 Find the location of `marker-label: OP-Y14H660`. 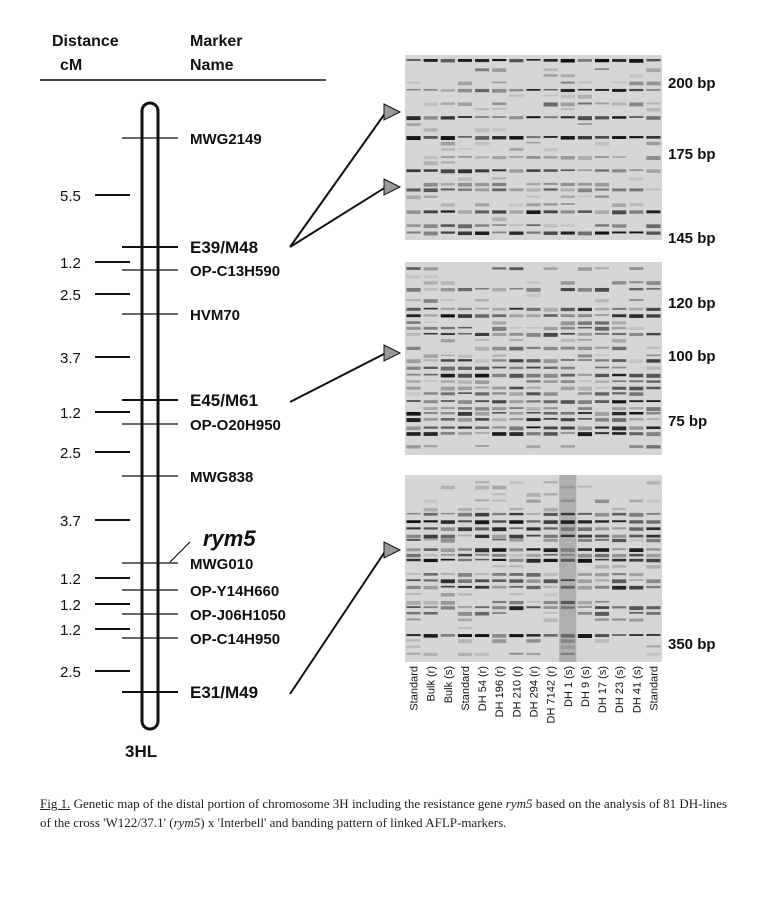

marker-label: OP-Y14H660 is located at coordinates (234, 591).